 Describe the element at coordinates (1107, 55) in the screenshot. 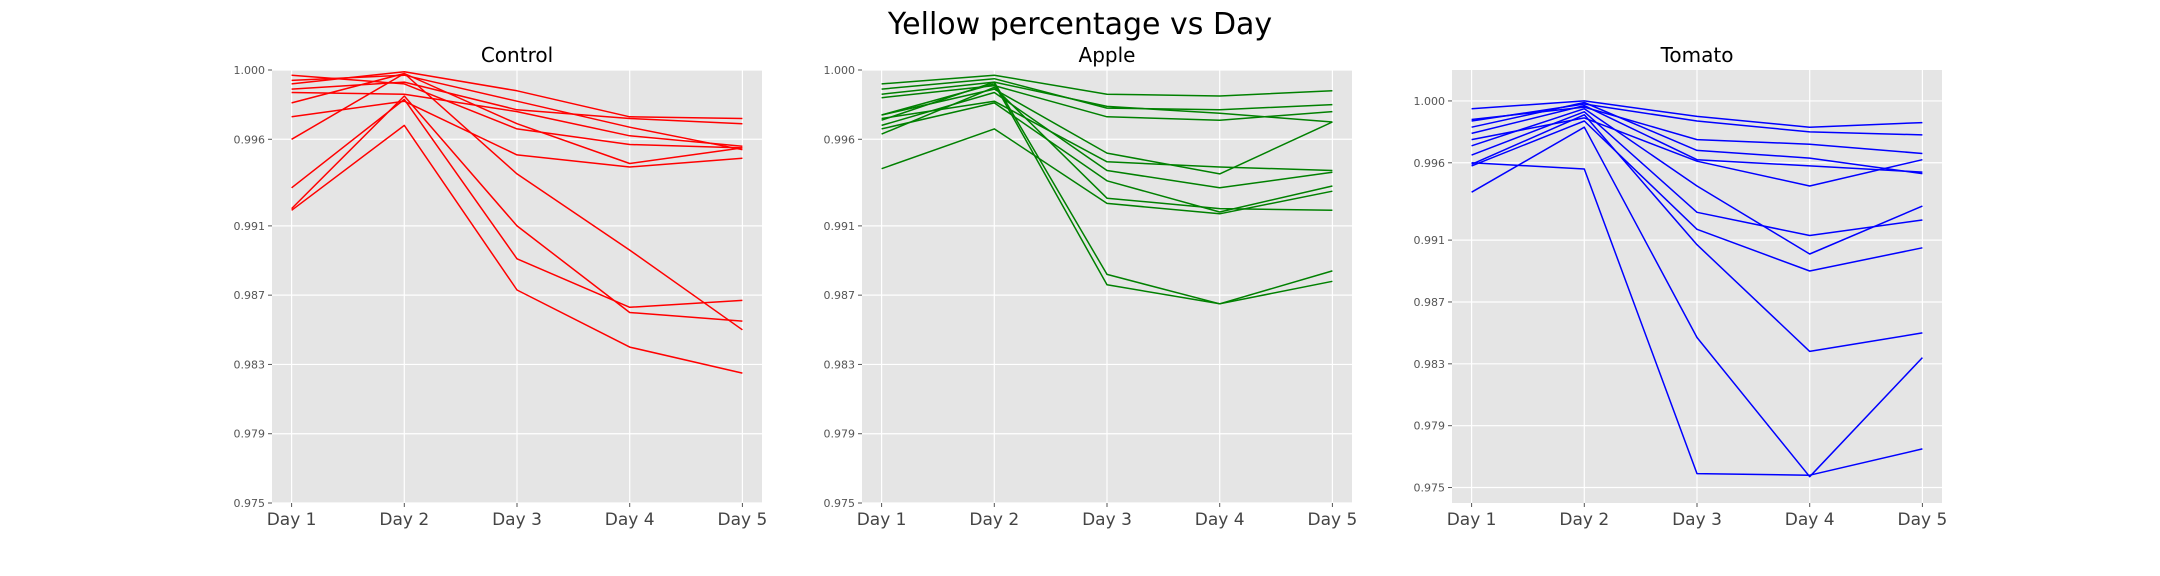

I see `subplot-title: Apple` at that location.